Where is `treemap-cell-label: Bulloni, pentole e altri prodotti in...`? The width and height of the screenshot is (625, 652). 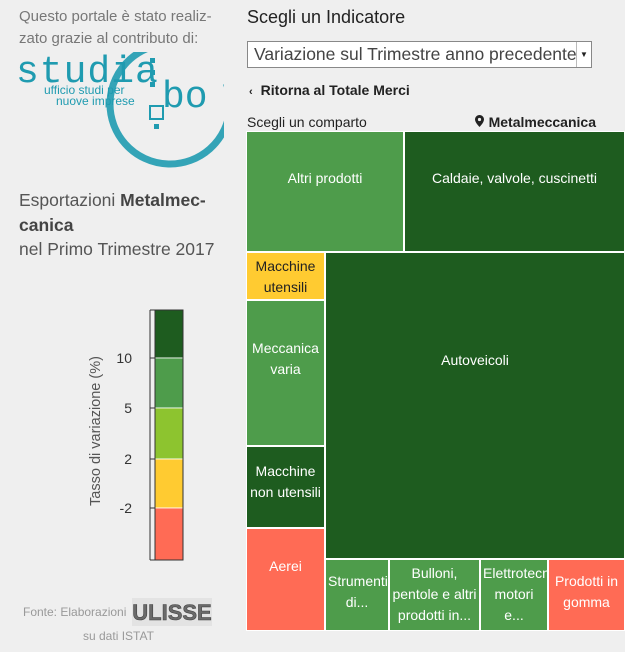 treemap-cell-label: Bulloni, pentole e altri prodotti in... is located at coordinates (434, 594).